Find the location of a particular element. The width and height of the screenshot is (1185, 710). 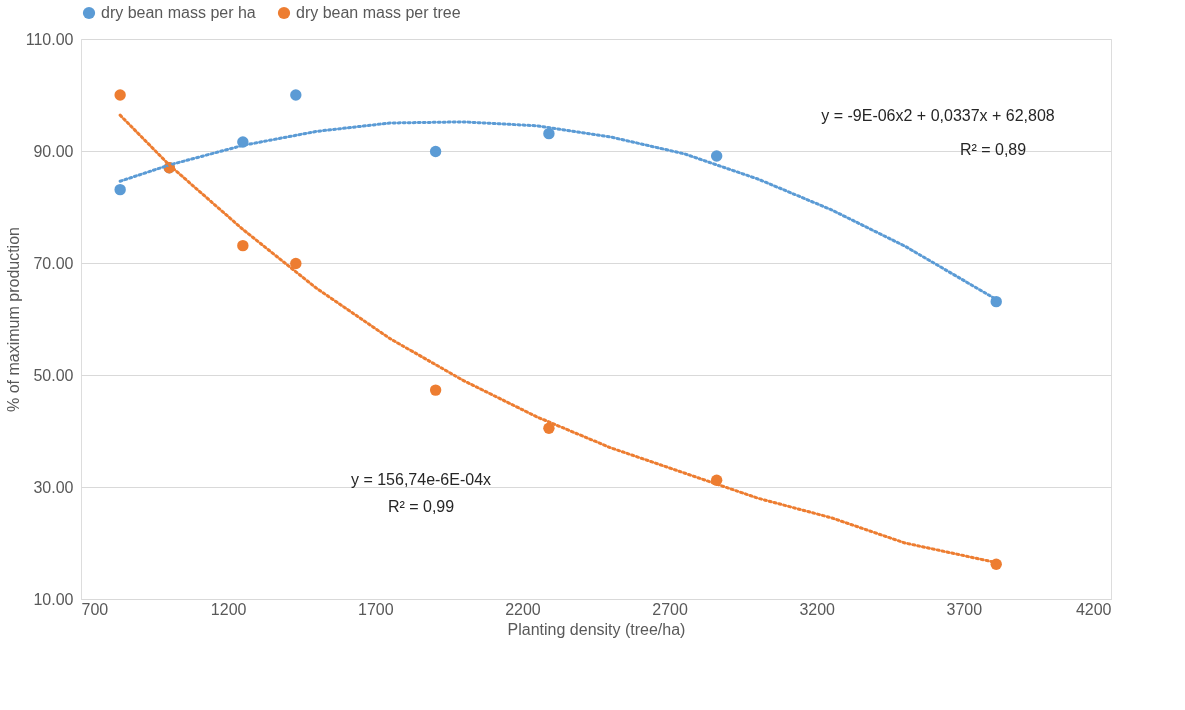

y-tick-label: 90.00 is located at coordinates (53, 151).